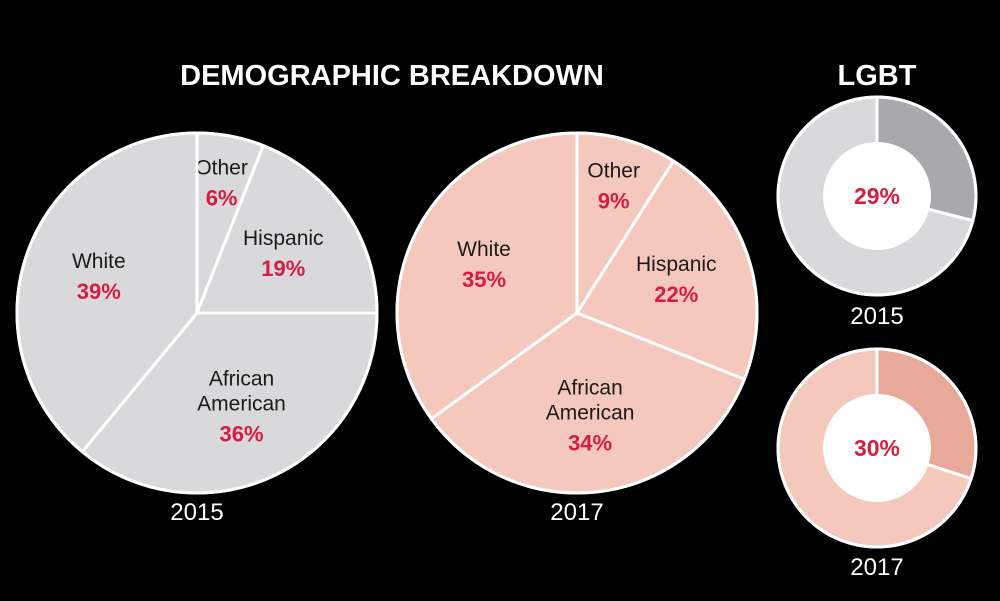 Image resolution: width=1000 pixels, height=601 pixels. Describe the element at coordinates (222, 197) in the screenshot. I see `slice-value-other: 6%` at that location.